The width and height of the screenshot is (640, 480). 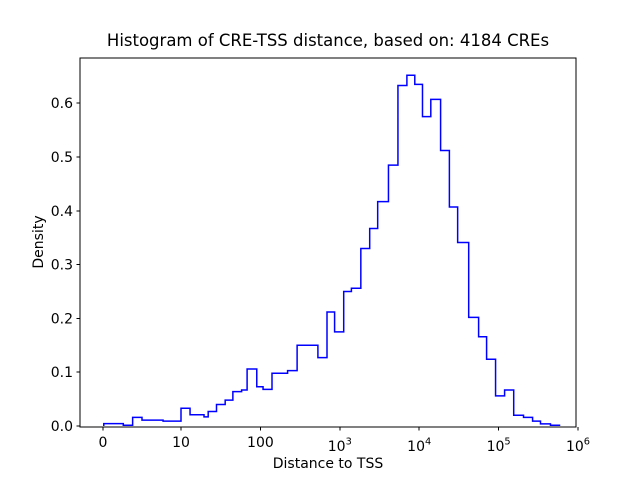 I want to click on y-tick-label: 0.5, so click(x=62, y=158).